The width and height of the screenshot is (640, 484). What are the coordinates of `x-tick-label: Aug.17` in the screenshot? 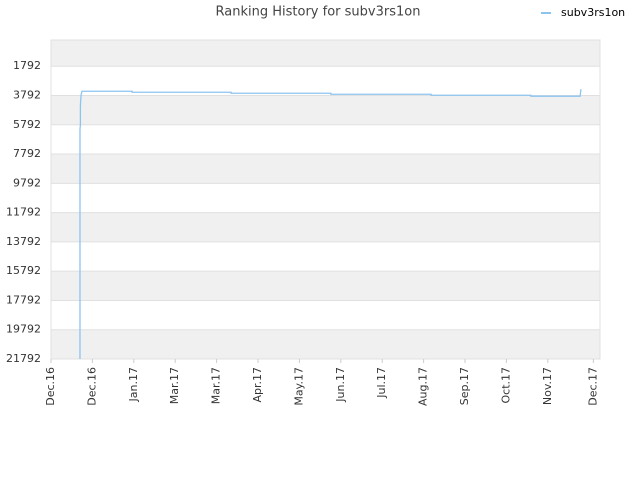 It's located at (423, 386).